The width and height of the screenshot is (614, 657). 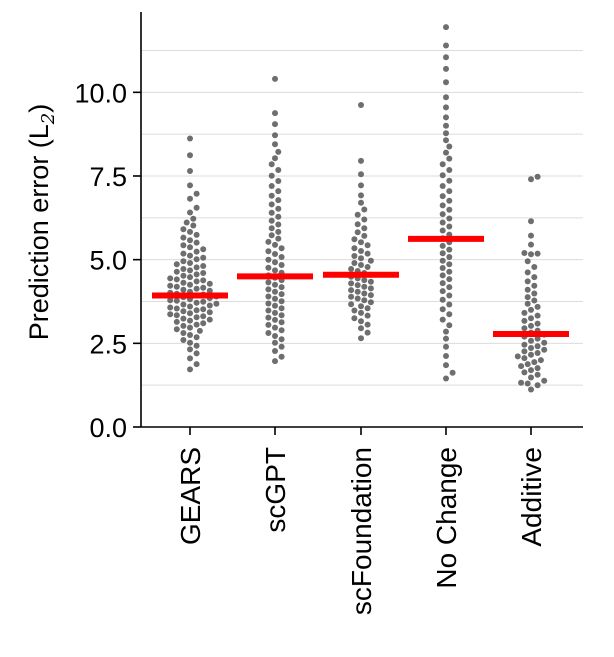 I want to click on x-tick-label: Additive, so click(x=531, y=497).